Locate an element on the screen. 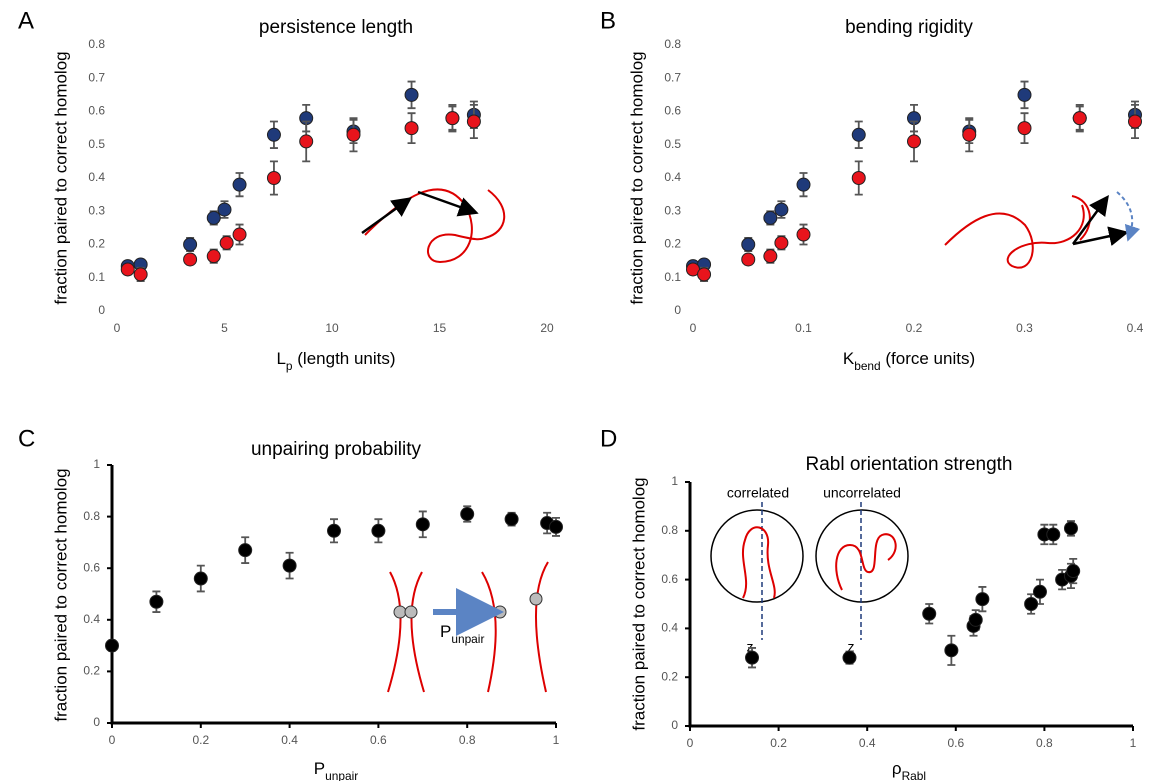 The width and height of the screenshot is (1150, 781). label: Kbend (force units) is located at coordinates (909, 361).